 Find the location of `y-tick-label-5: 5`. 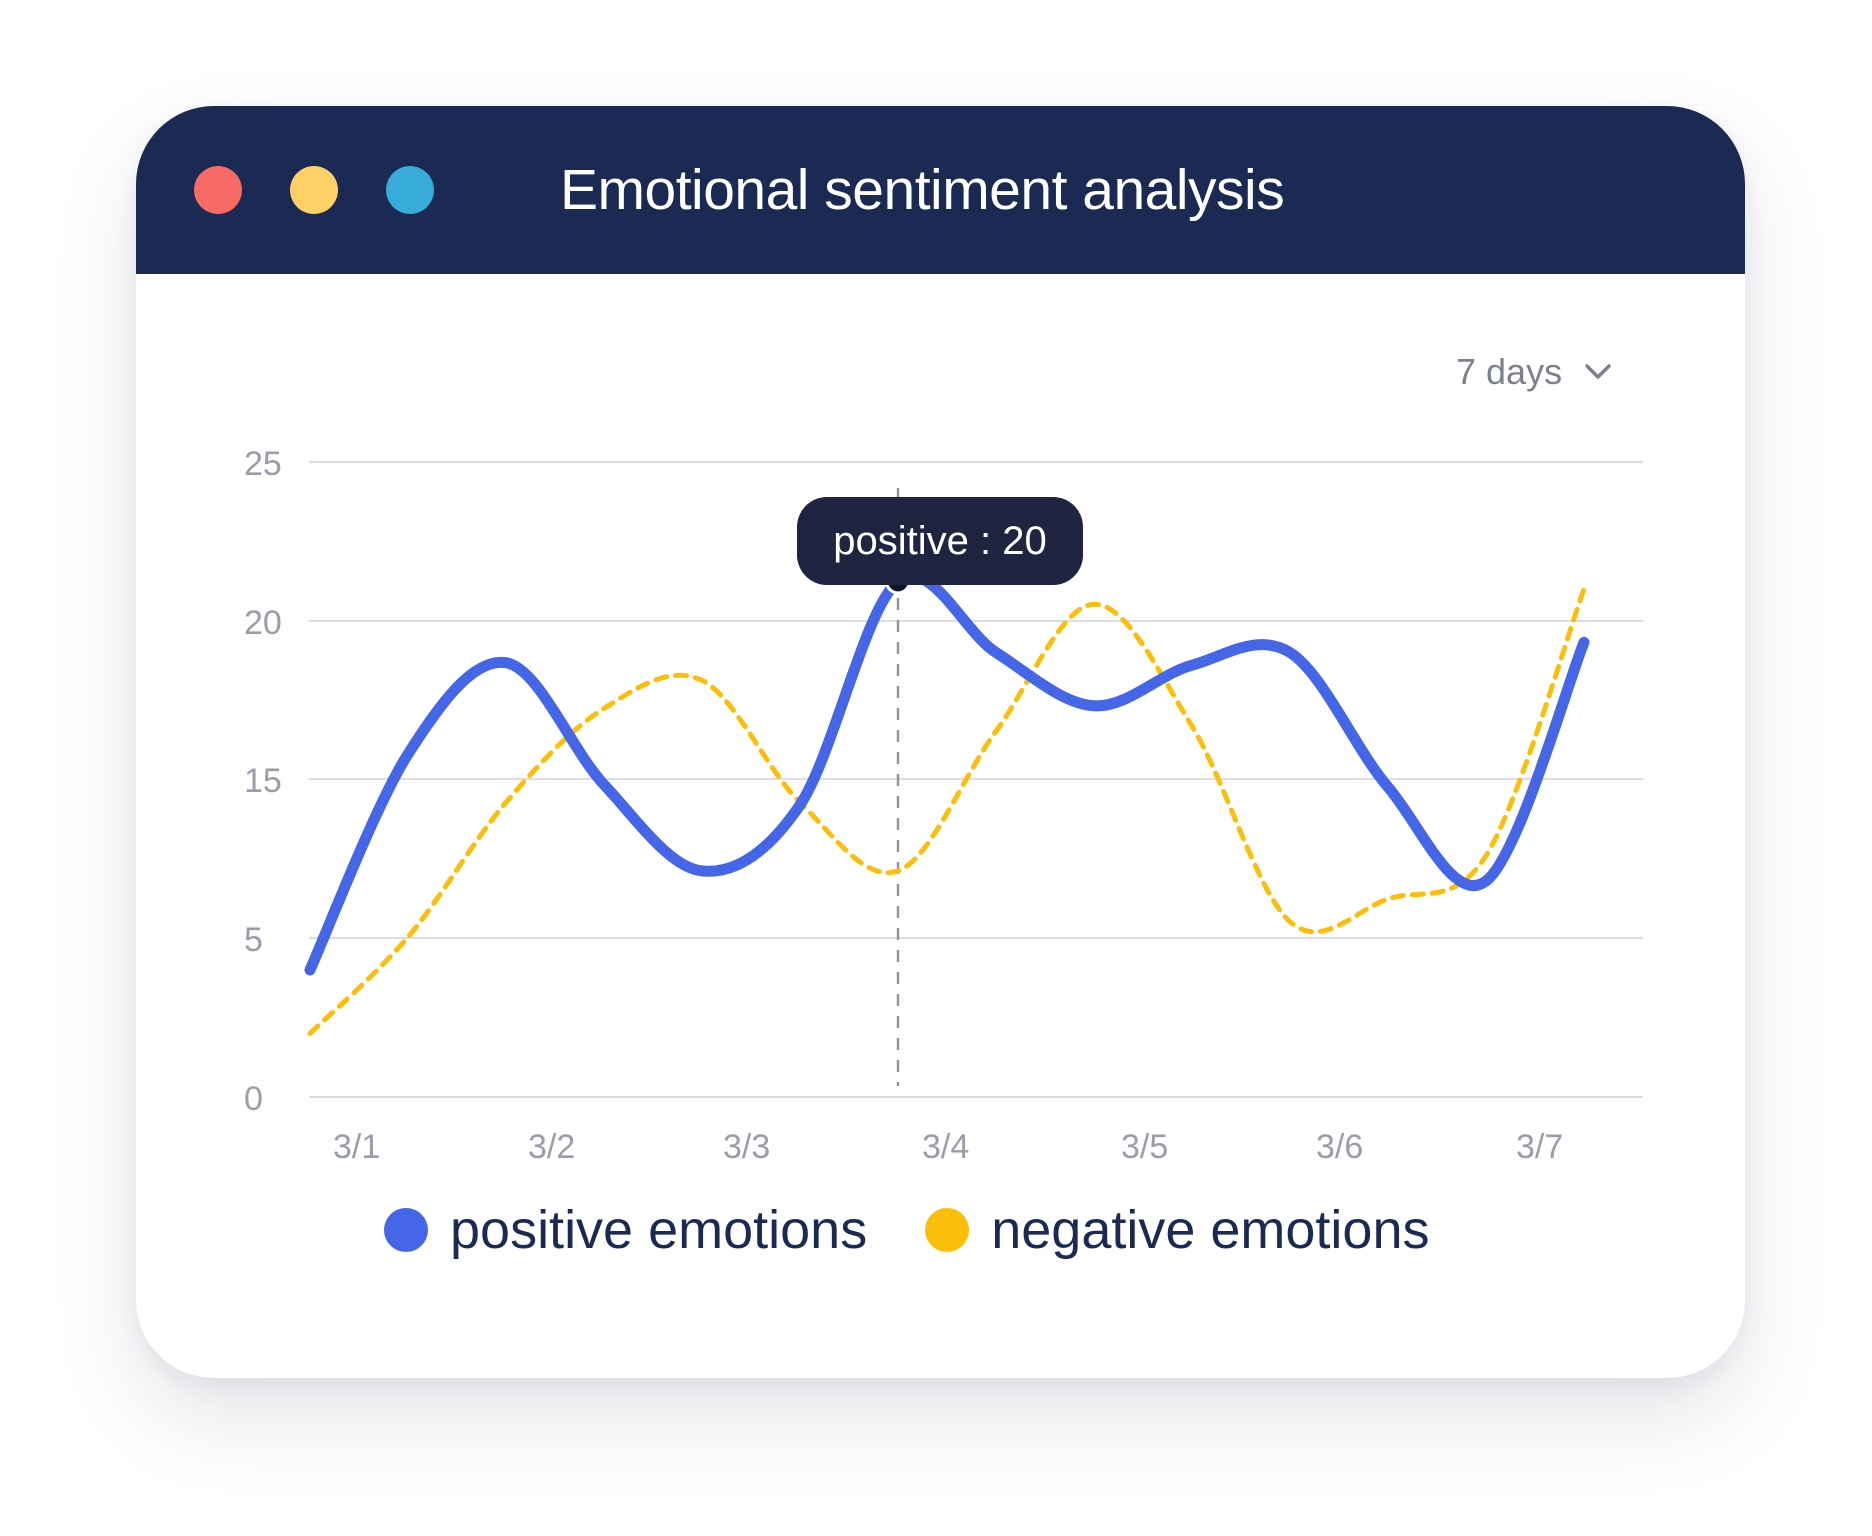

y-tick-label-5: 5 is located at coordinates (253, 940).